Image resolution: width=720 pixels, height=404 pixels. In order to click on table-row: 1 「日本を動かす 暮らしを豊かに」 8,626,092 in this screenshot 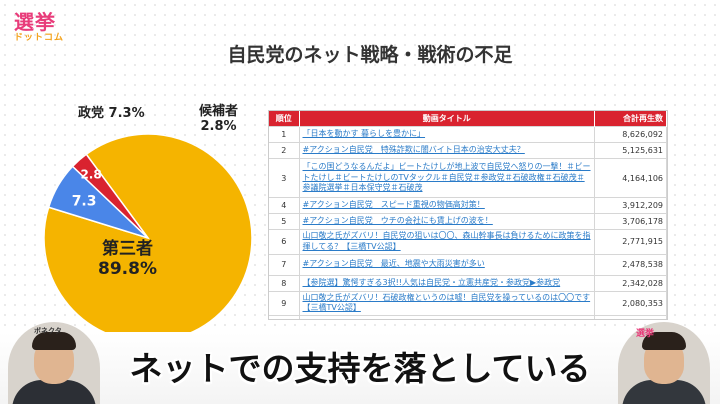, I will do `click(468, 134)`.